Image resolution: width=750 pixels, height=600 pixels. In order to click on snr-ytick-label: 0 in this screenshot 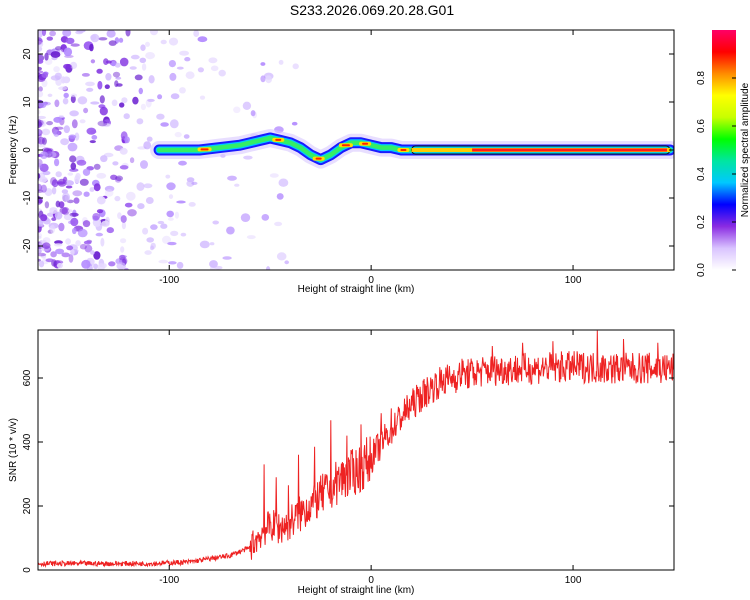, I will do `click(27, 570)`.